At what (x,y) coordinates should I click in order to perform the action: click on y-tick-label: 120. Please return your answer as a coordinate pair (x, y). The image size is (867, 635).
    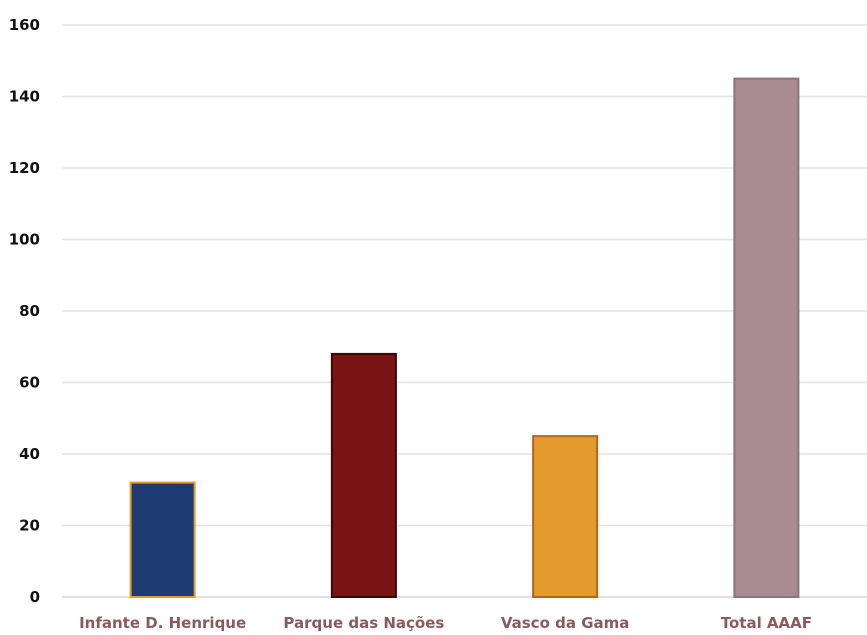
    Looking at the image, I should click on (24, 168).